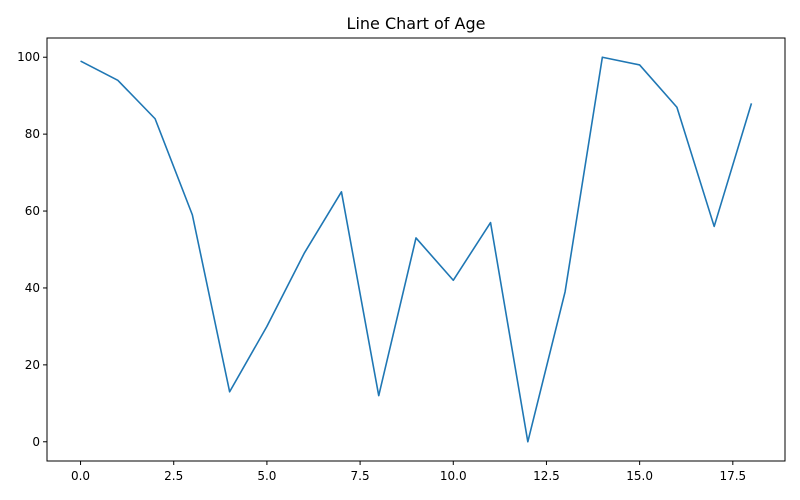 The width and height of the screenshot is (800, 500). Describe the element at coordinates (546, 476) in the screenshot. I see `x-tick-label: 12.5` at that location.